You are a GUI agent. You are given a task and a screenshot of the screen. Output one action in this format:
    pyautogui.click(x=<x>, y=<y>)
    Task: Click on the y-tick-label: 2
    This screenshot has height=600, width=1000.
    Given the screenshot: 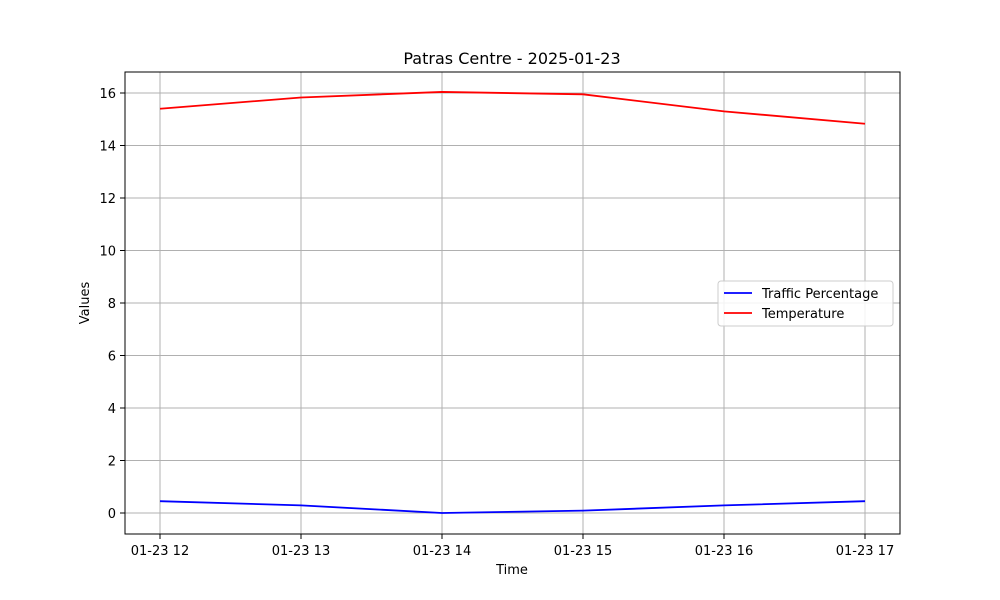 What is the action you would take?
    pyautogui.click(x=112, y=462)
    